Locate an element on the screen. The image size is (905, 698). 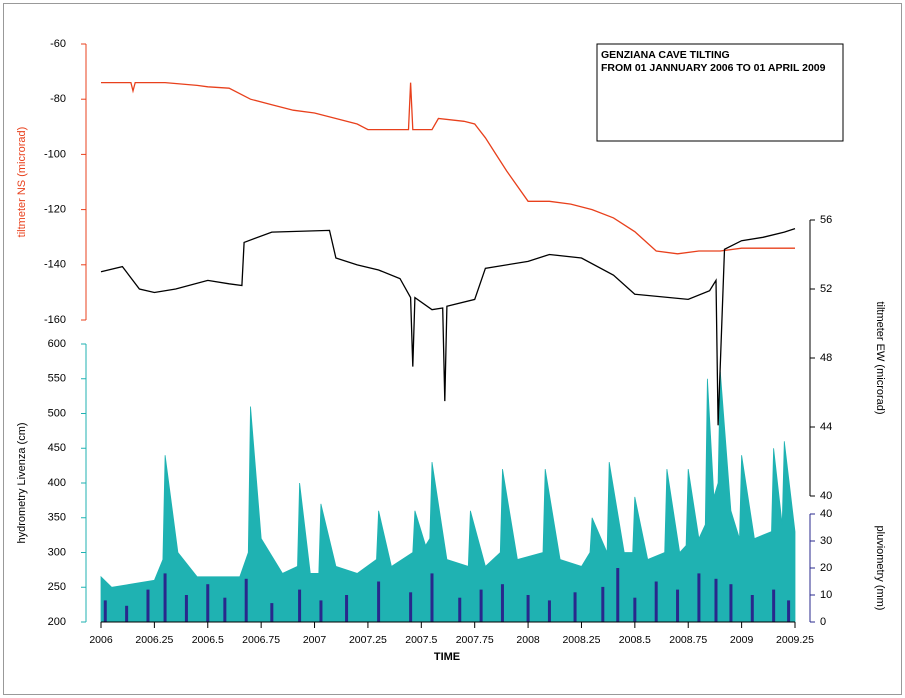
x-tick-label: 2007.5 is located at coordinates (421, 640).